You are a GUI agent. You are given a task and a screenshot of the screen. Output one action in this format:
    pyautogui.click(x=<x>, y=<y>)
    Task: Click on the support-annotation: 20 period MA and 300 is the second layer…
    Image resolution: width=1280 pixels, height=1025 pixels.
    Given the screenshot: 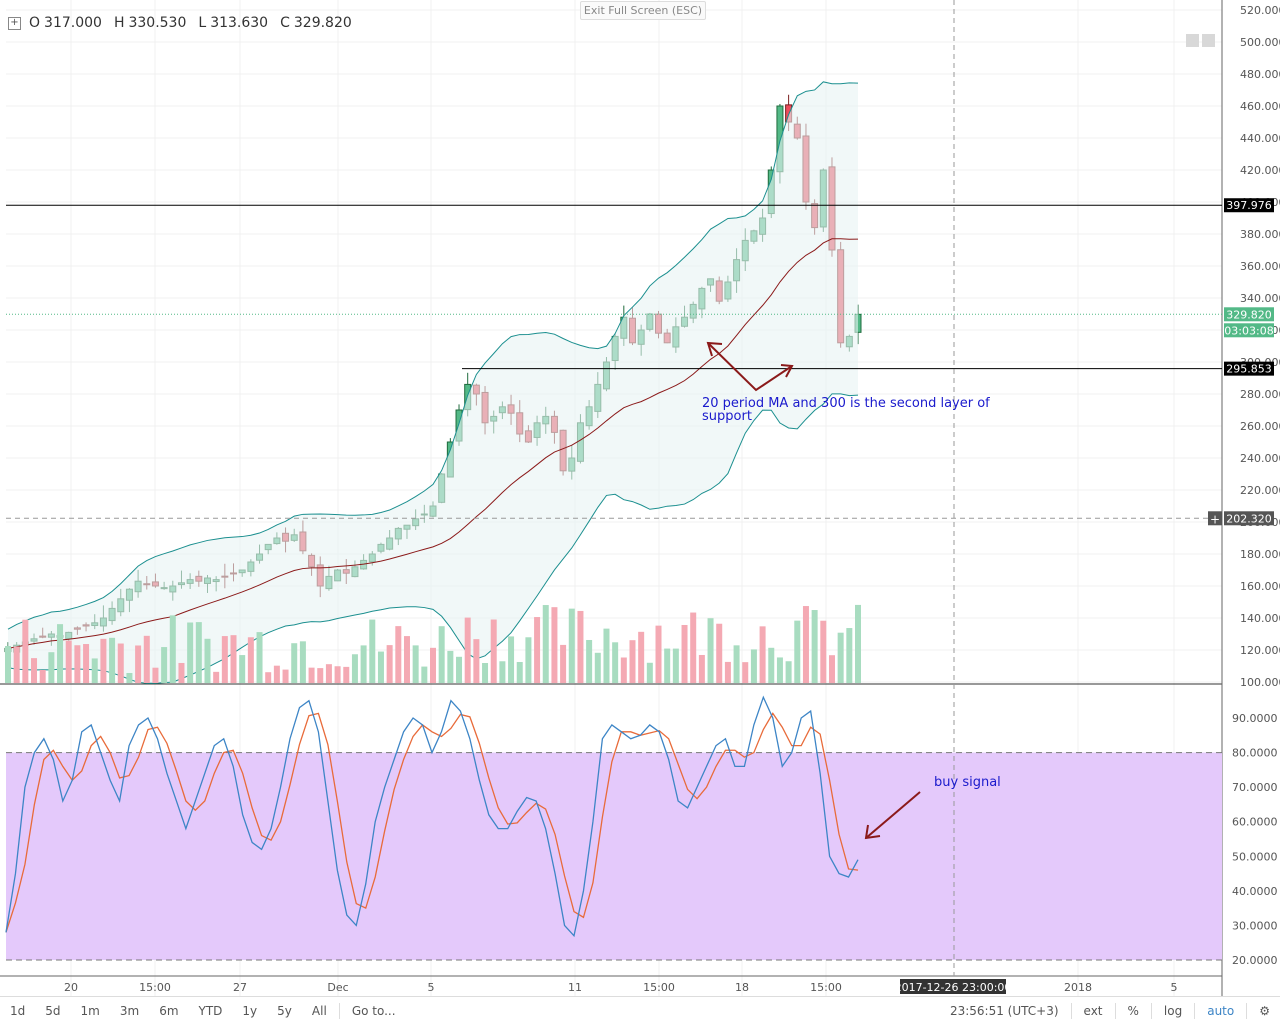 What is the action you would take?
    pyautogui.click(x=846, y=410)
    